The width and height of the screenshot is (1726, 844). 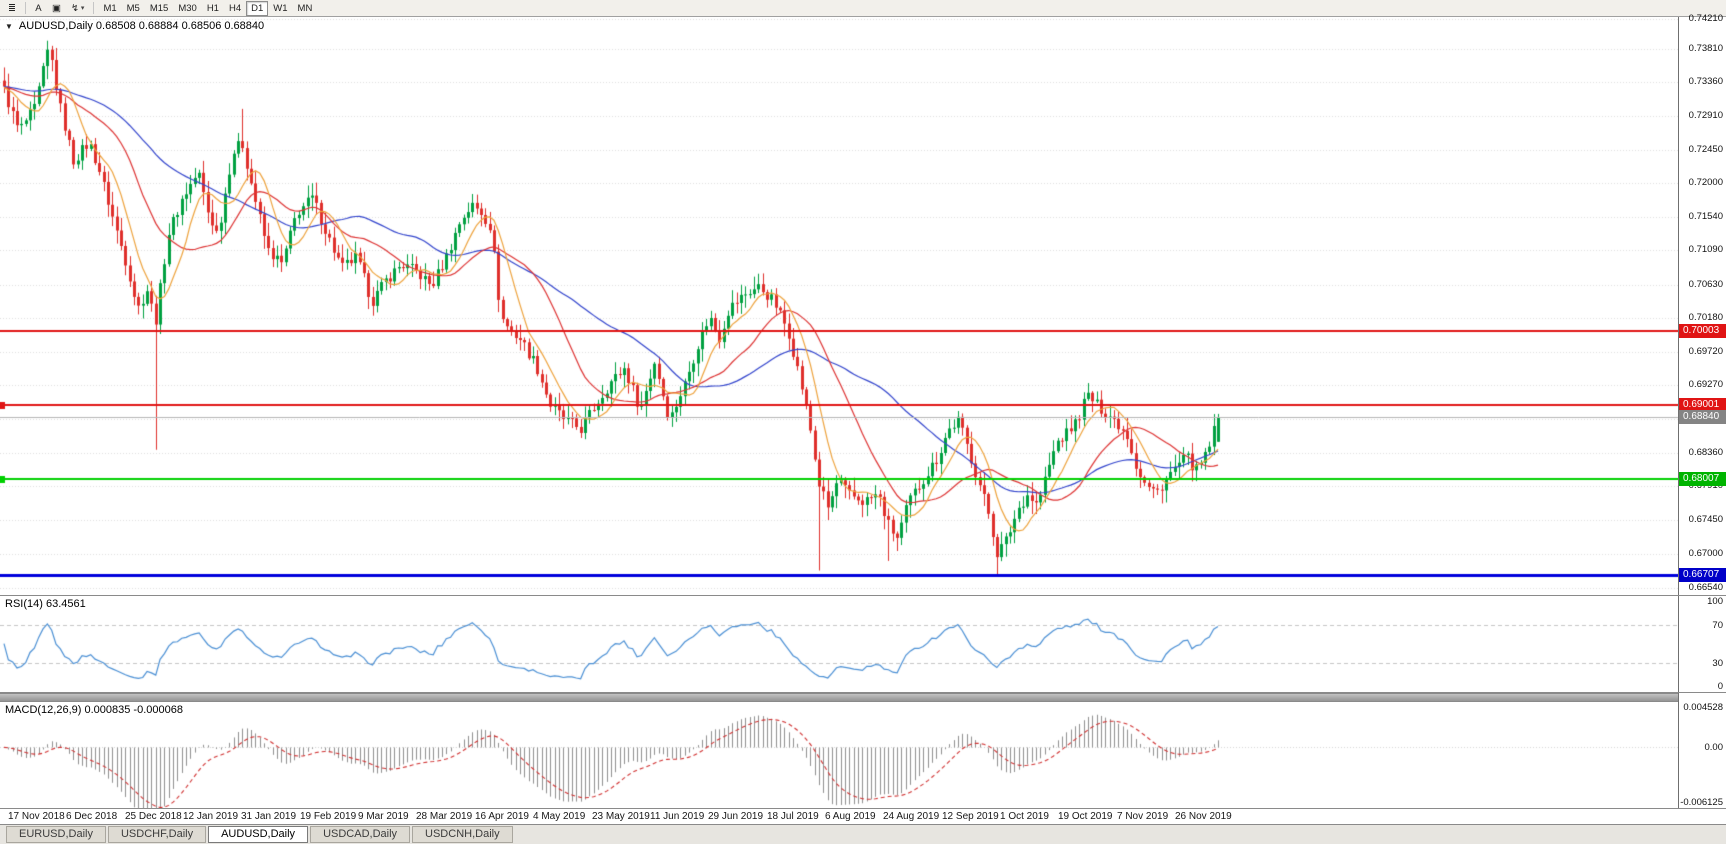 What do you see at coordinates (1705, 519) in the screenshot?
I see `price-axis-label: 0.67450` at bounding box center [1705, 519].